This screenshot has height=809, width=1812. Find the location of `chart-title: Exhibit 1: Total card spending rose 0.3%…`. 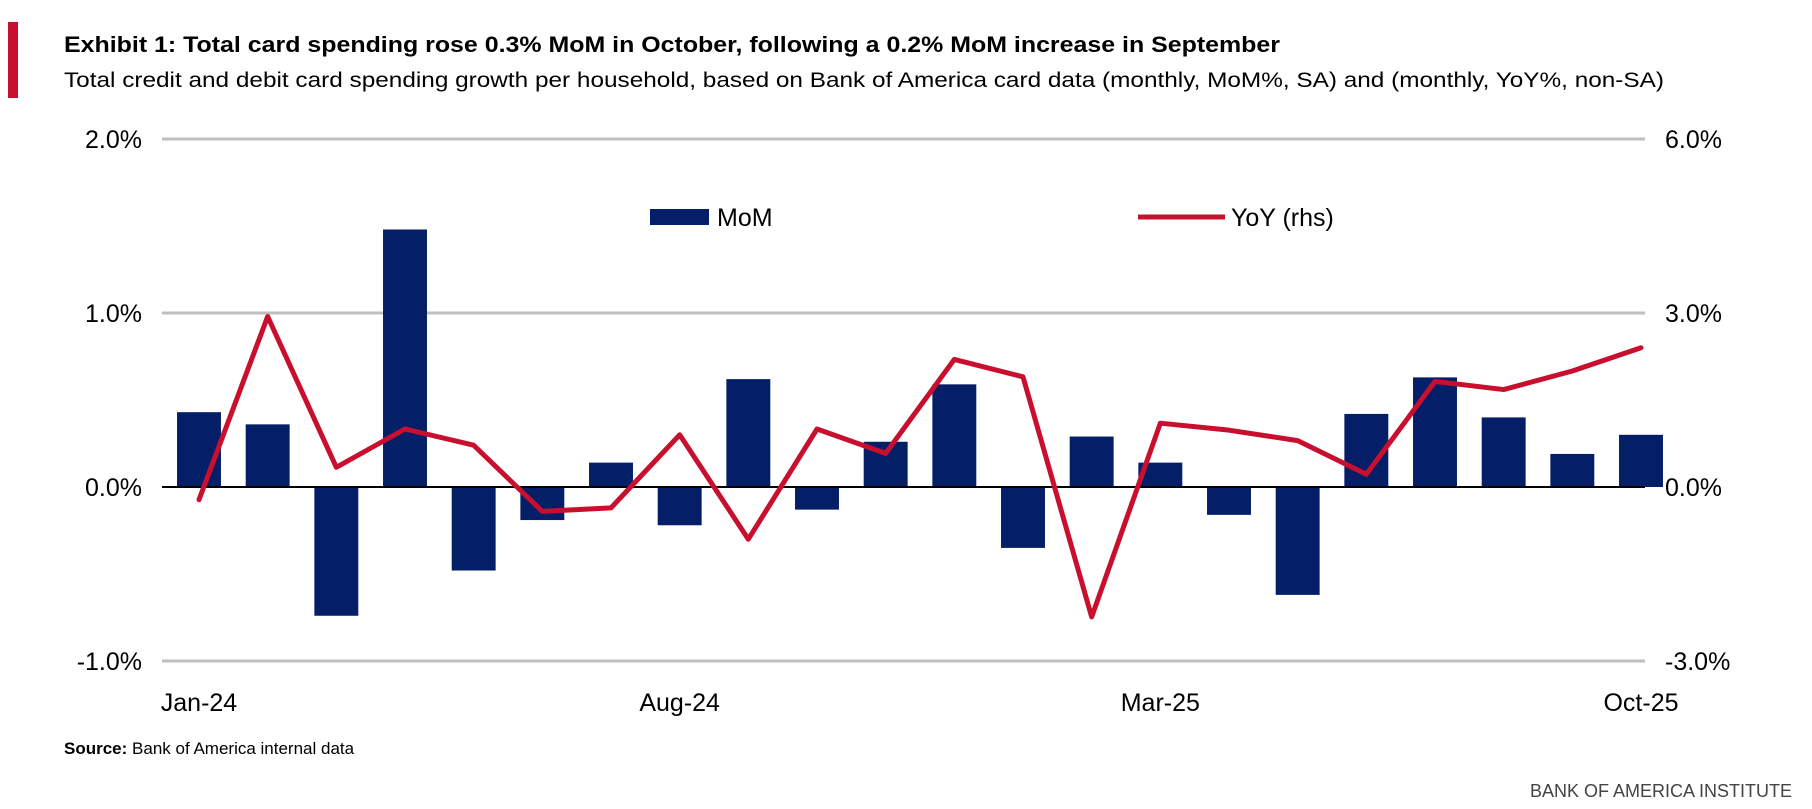

chart-title: Exhibit 1: Total card spending rose 0.3%… is located at coordinates (672, 44).